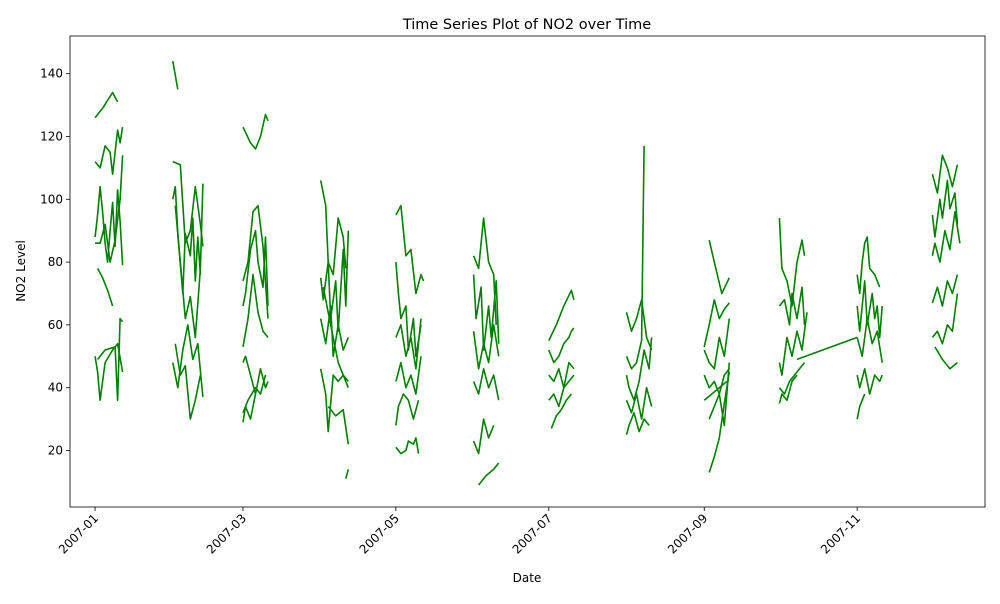 The image size is (1000, 604). Describe the element at coordinates (226, 533) in the screenshot. I see `x-tick-label: 2007-03` at that location.